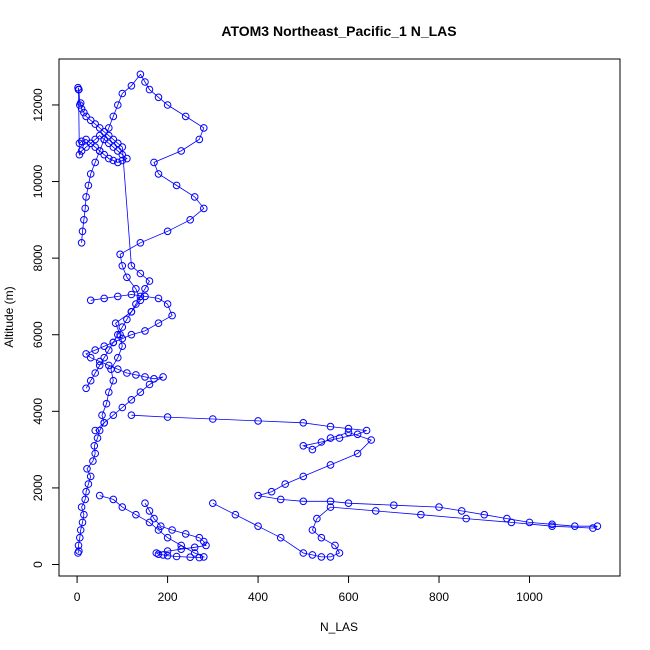  I want to click on chart-title: ATOM3 Northeast_Pacific_1 N_LAS, so click(338, 31).